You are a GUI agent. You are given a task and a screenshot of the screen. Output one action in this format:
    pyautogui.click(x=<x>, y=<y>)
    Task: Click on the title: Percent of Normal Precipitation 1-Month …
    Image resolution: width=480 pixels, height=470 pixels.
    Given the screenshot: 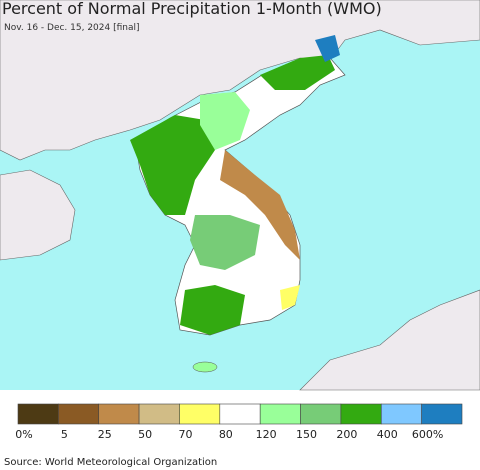 What is the action you would take?
    pyautogui.click(x=192, y=9)
    